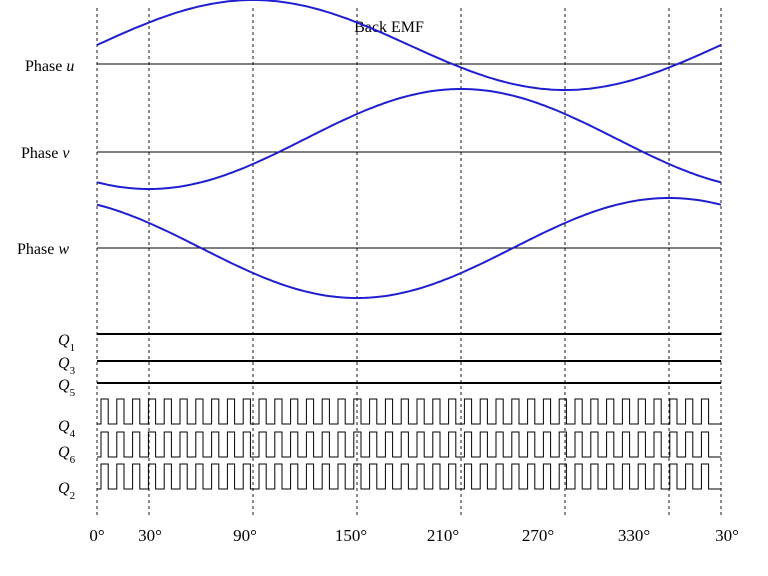  What do you see at coordinates (66, 343) in the screenshot?
I see `switch-q1-label: Q1` at bounding box center [66, 343].